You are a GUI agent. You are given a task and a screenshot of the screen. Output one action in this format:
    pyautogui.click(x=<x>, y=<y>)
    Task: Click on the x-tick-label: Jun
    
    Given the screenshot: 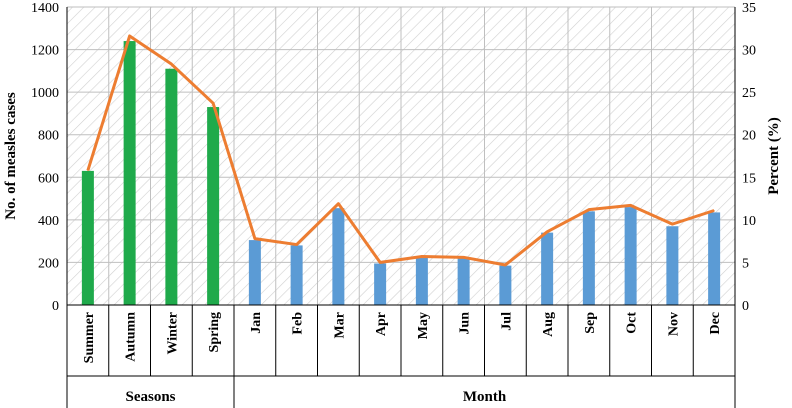 What is the action you would take?
    pyautogui.click(x=465, y=323)
    